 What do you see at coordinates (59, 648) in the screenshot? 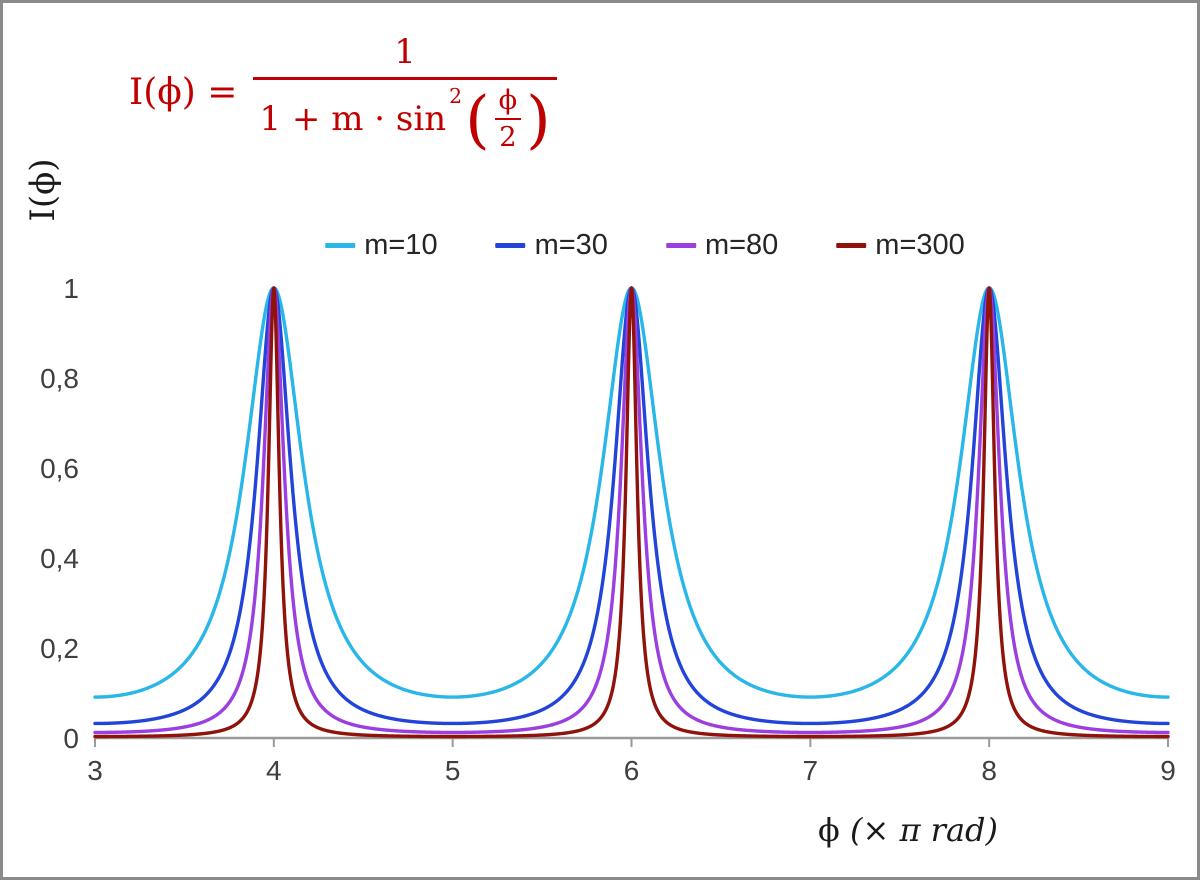
I see `y-tick-label: 0,2` at bounding box center [59, 648].